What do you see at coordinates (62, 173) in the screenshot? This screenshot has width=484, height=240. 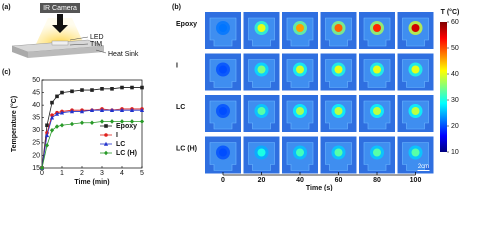 I see `x-tick-label: 1` at bounding box center [62, 173].